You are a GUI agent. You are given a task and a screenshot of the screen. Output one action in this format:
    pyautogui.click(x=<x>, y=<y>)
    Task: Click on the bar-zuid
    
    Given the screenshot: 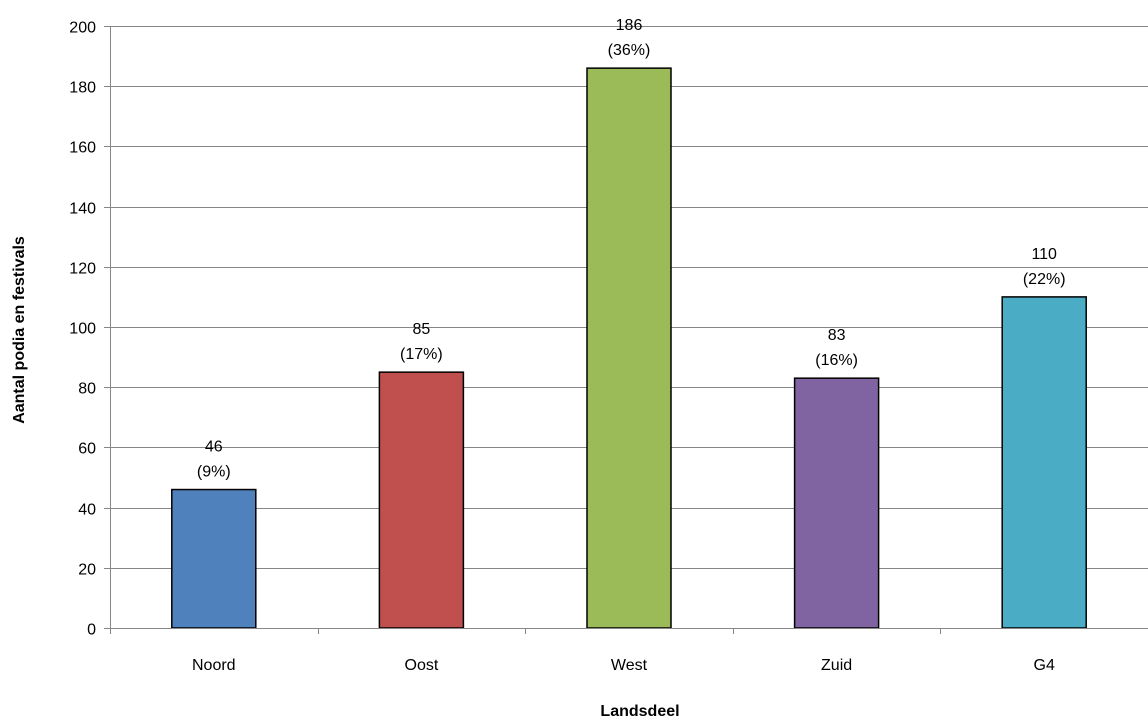 What is the action you would take?
    pyautogui.click(x=836, y=503)
    